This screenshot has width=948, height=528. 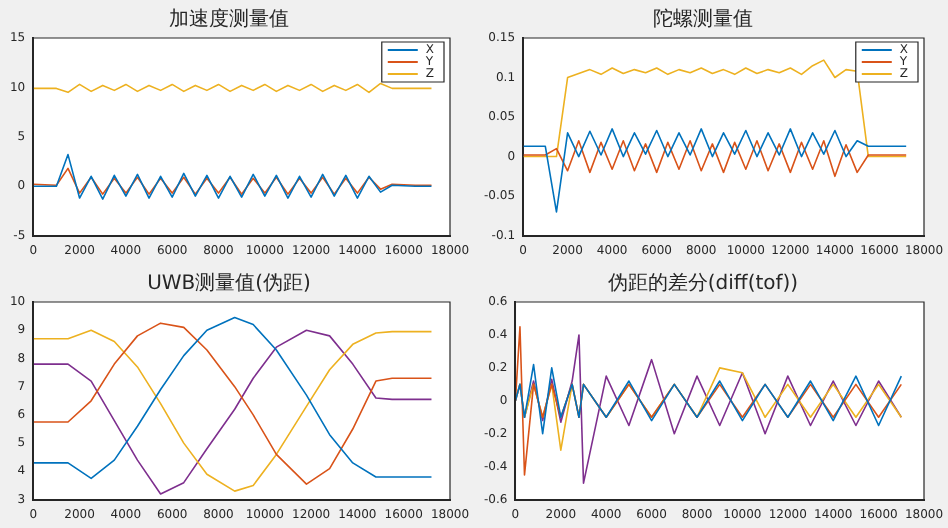 What do you see at coordinates (703, 283) in the screenshot?
I see `chart-title: 伪距的差分(diff(tof))` at bounding box center [703, 283].